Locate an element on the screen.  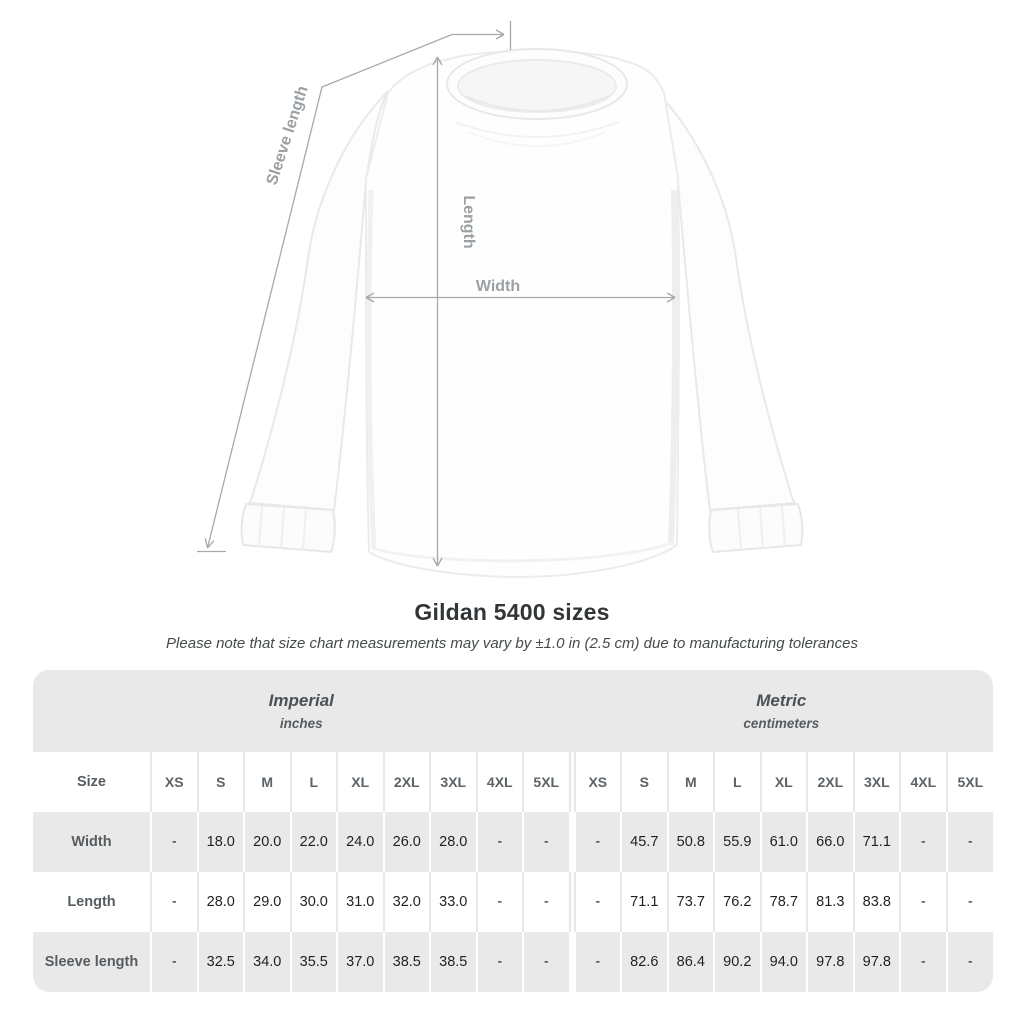
metric-group-label: Metric is located at coordinates (781, 700).